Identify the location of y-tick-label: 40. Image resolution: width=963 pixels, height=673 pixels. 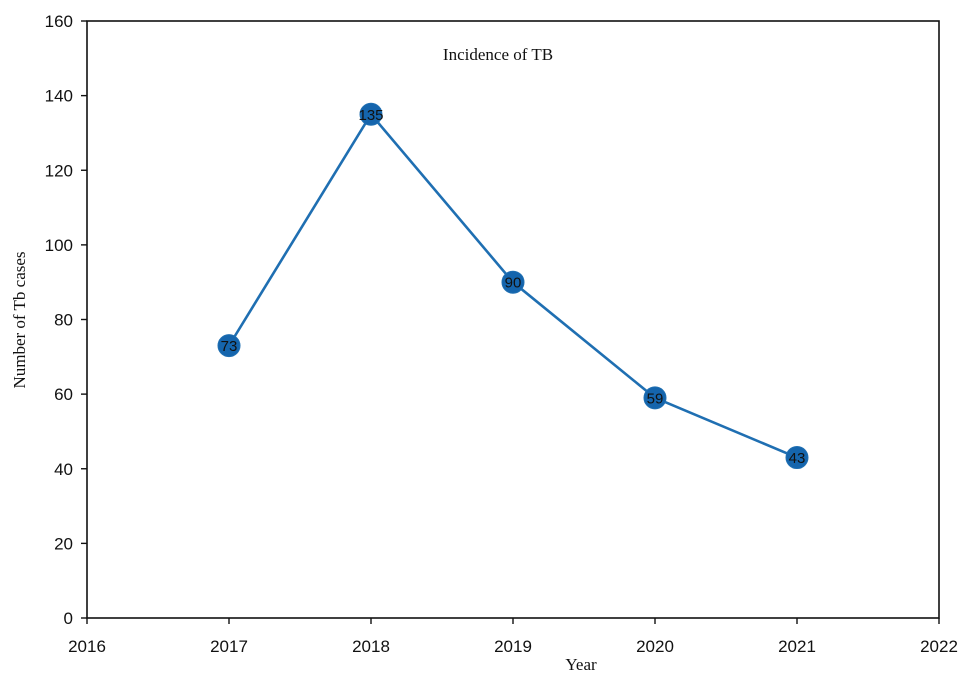
(63, 469).